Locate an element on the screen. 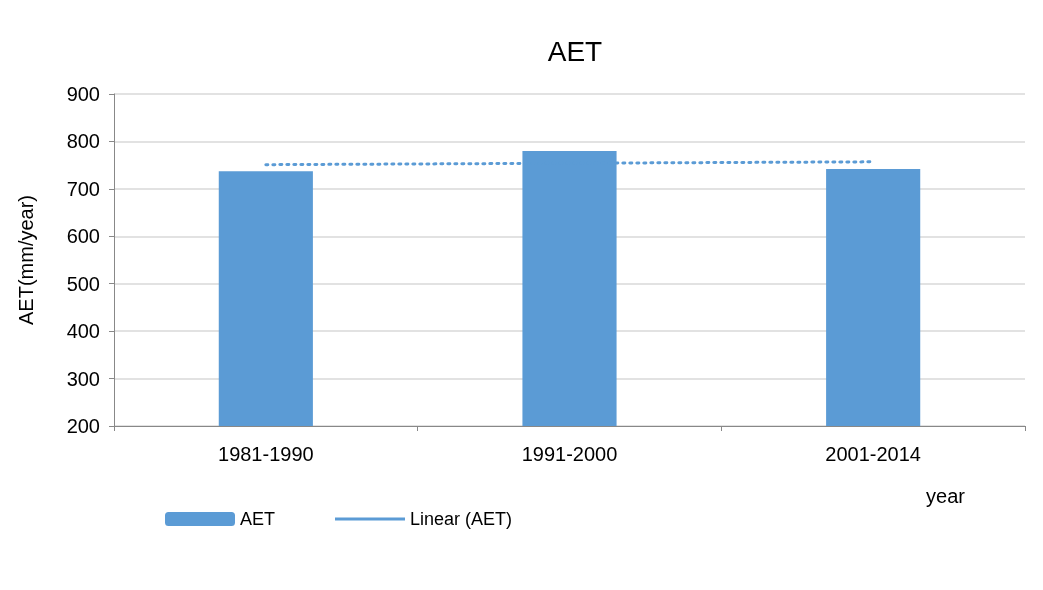 The height and width of the screenshot is (590, 1043). y-tick-label: 500 is located at coordinates (83, 283).